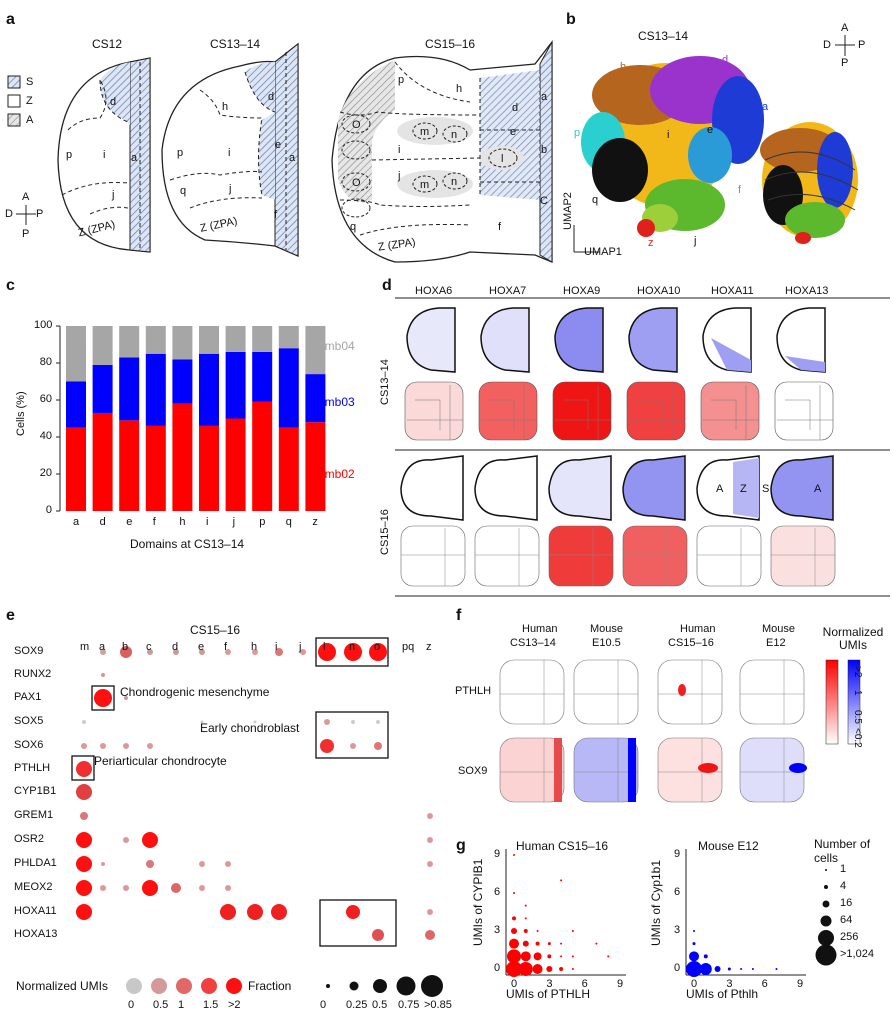 The height and width of the screenshot is (1012, 893). Describe the element at coordinates (85, 647) in the screenshot. I see `col-label-m: m` at that location.